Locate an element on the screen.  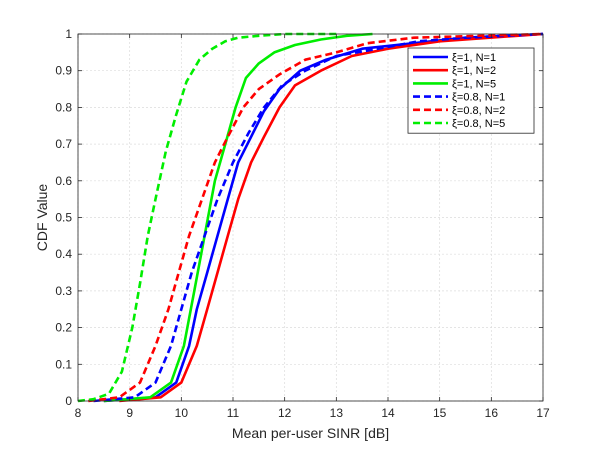
legend-box is located at coordinates (471, 90).